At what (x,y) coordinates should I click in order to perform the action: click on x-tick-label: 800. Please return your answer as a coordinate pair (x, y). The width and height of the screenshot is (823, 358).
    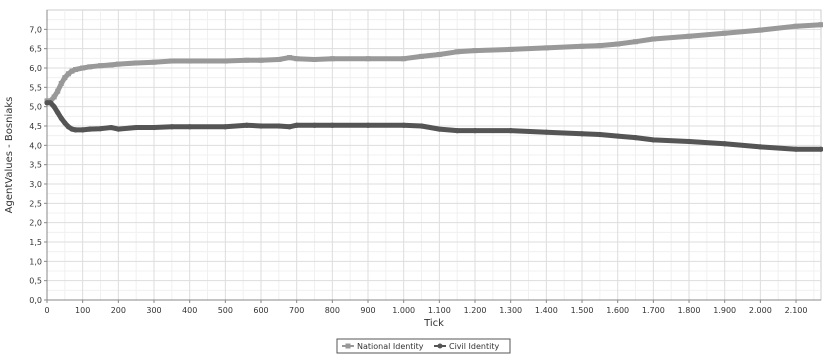
    Looking at the image, I should click on (332, 310).